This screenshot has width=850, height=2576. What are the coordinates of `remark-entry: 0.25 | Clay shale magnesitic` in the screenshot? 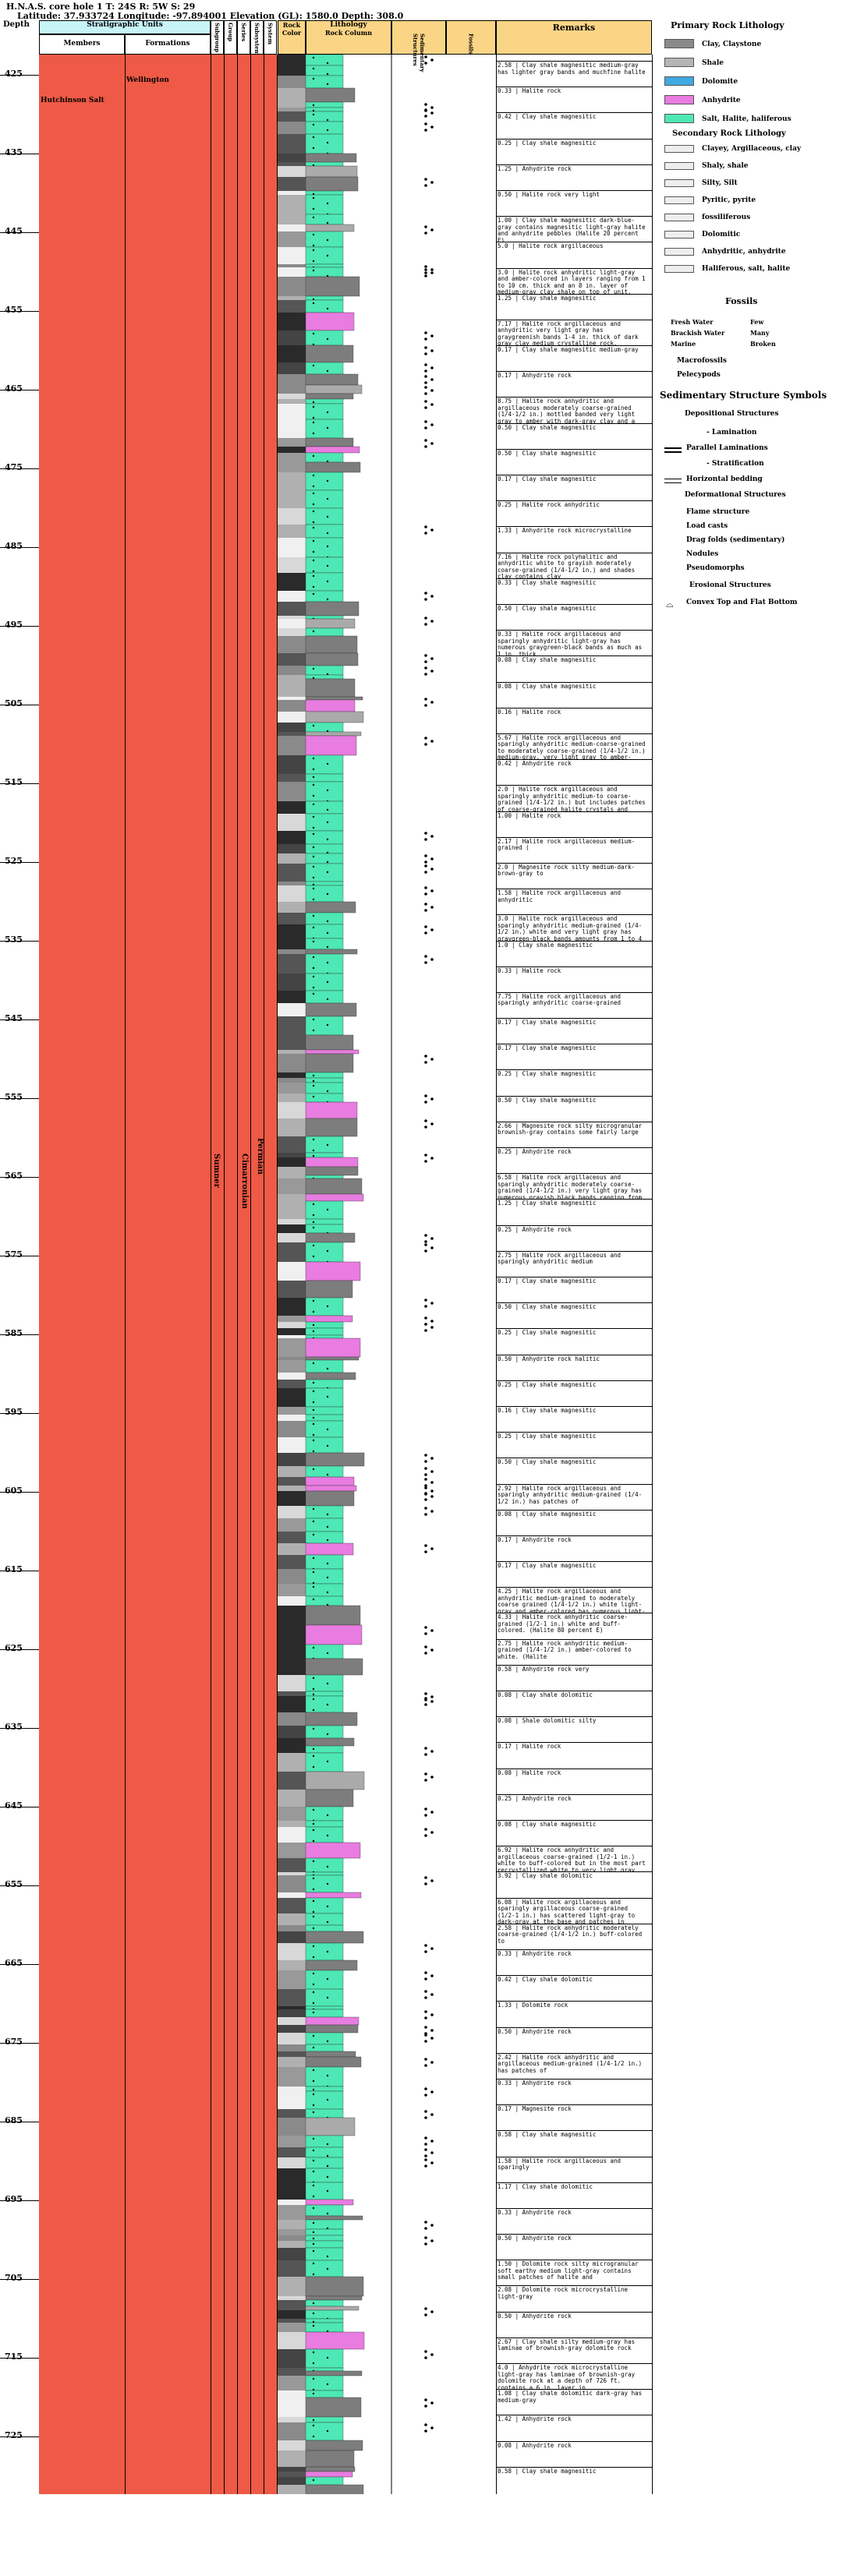 It's located at (547, 1436).